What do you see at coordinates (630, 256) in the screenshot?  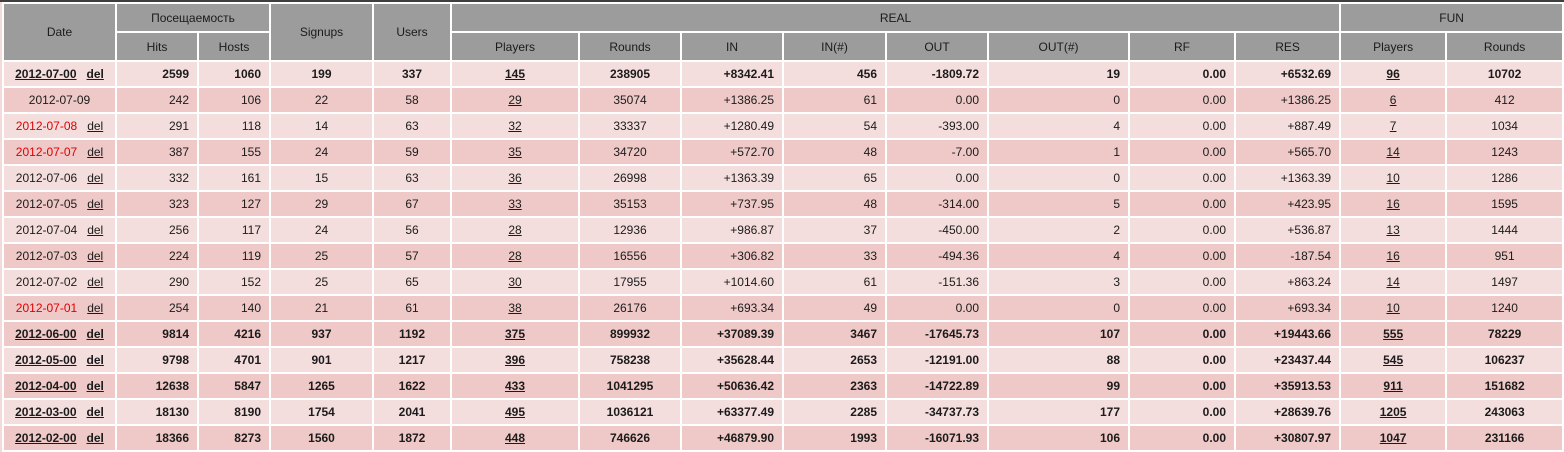 I see `cell-real-rounds: 16556` at bounding box center [630, 256].